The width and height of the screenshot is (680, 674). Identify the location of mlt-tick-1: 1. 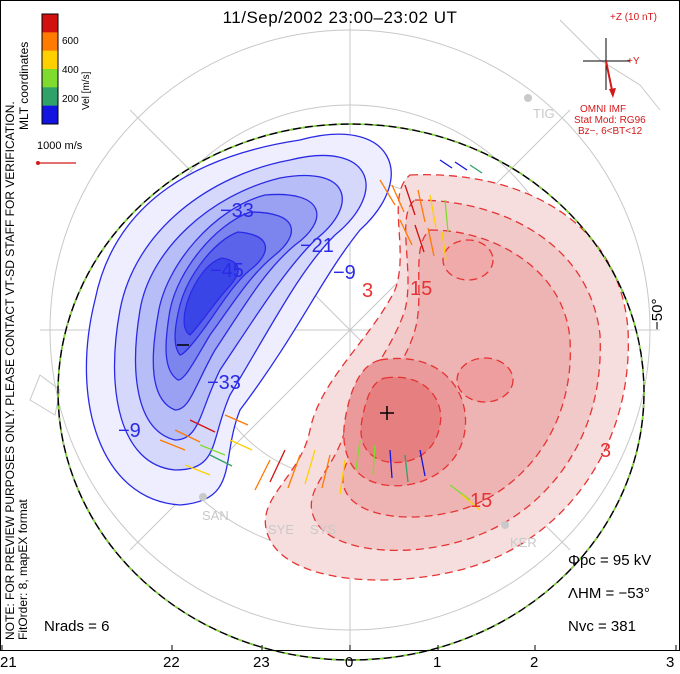
(437, 662).